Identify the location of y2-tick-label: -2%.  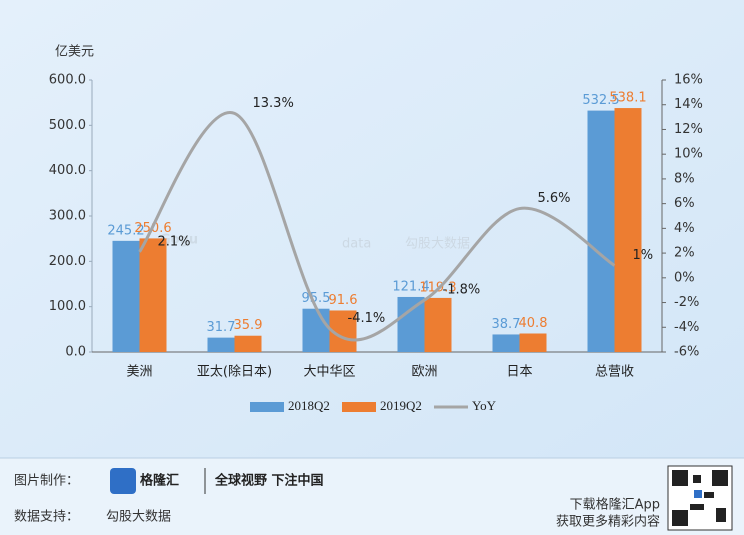
(686, 302).